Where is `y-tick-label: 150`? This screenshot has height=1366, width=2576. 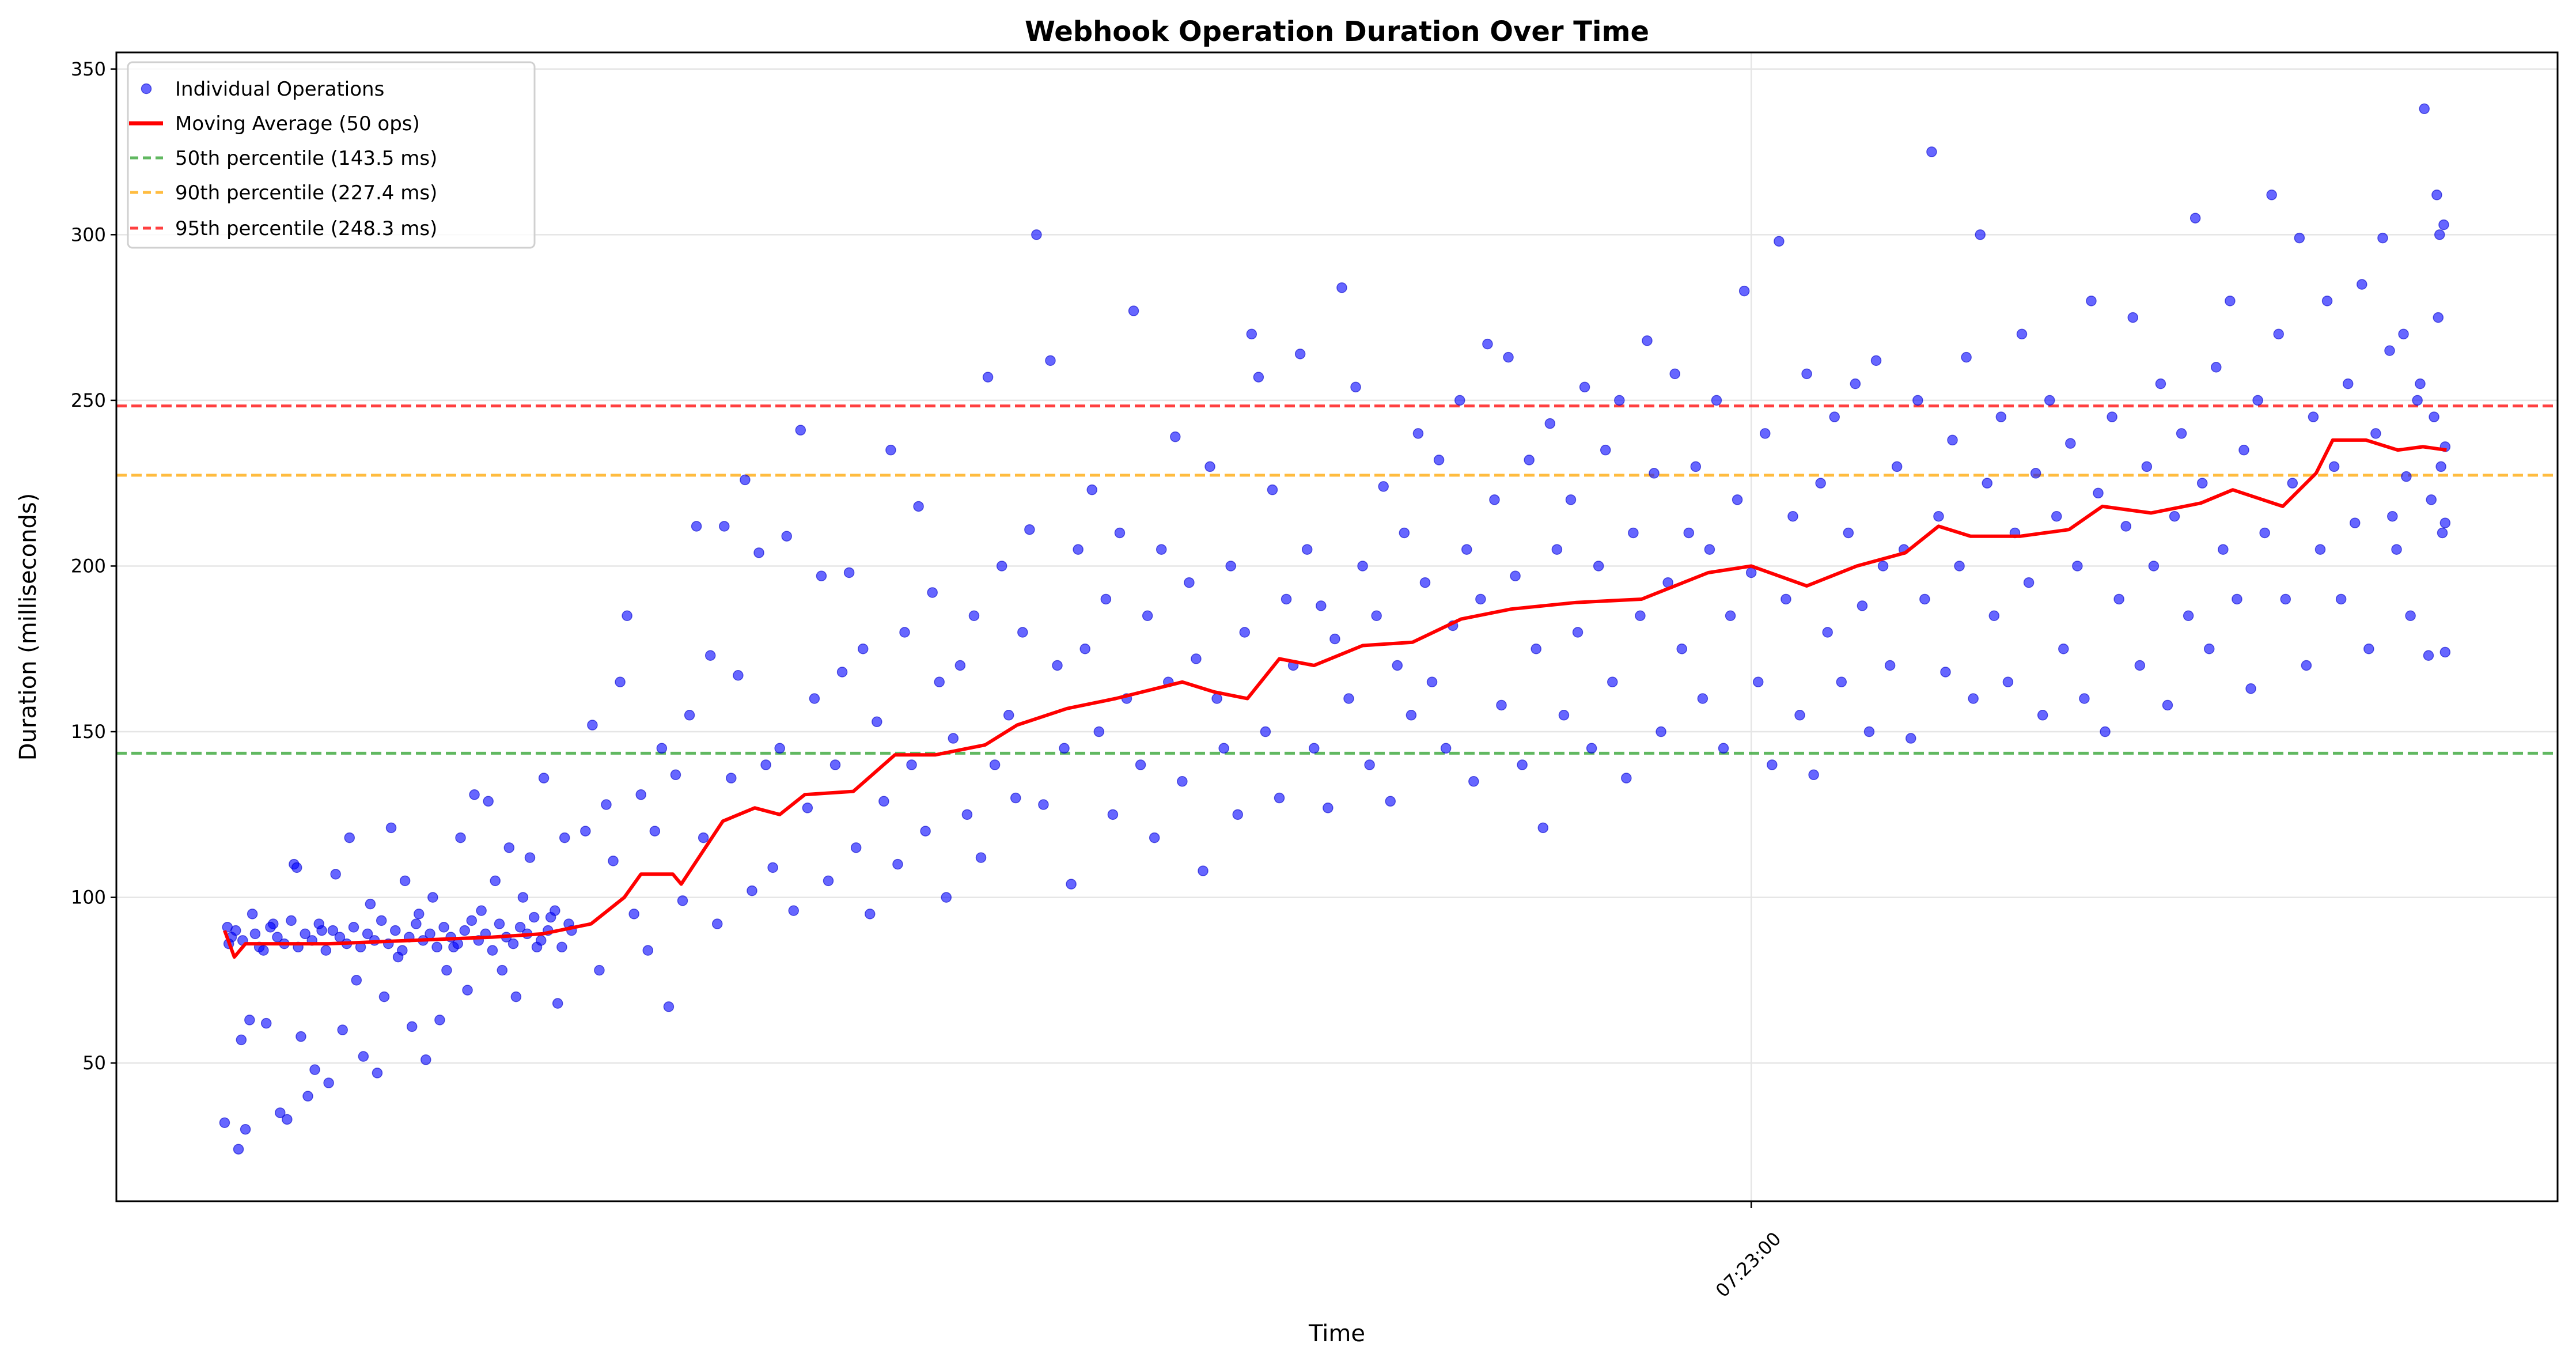
y-tick-label: 150 is located at coordinates (88, 732).